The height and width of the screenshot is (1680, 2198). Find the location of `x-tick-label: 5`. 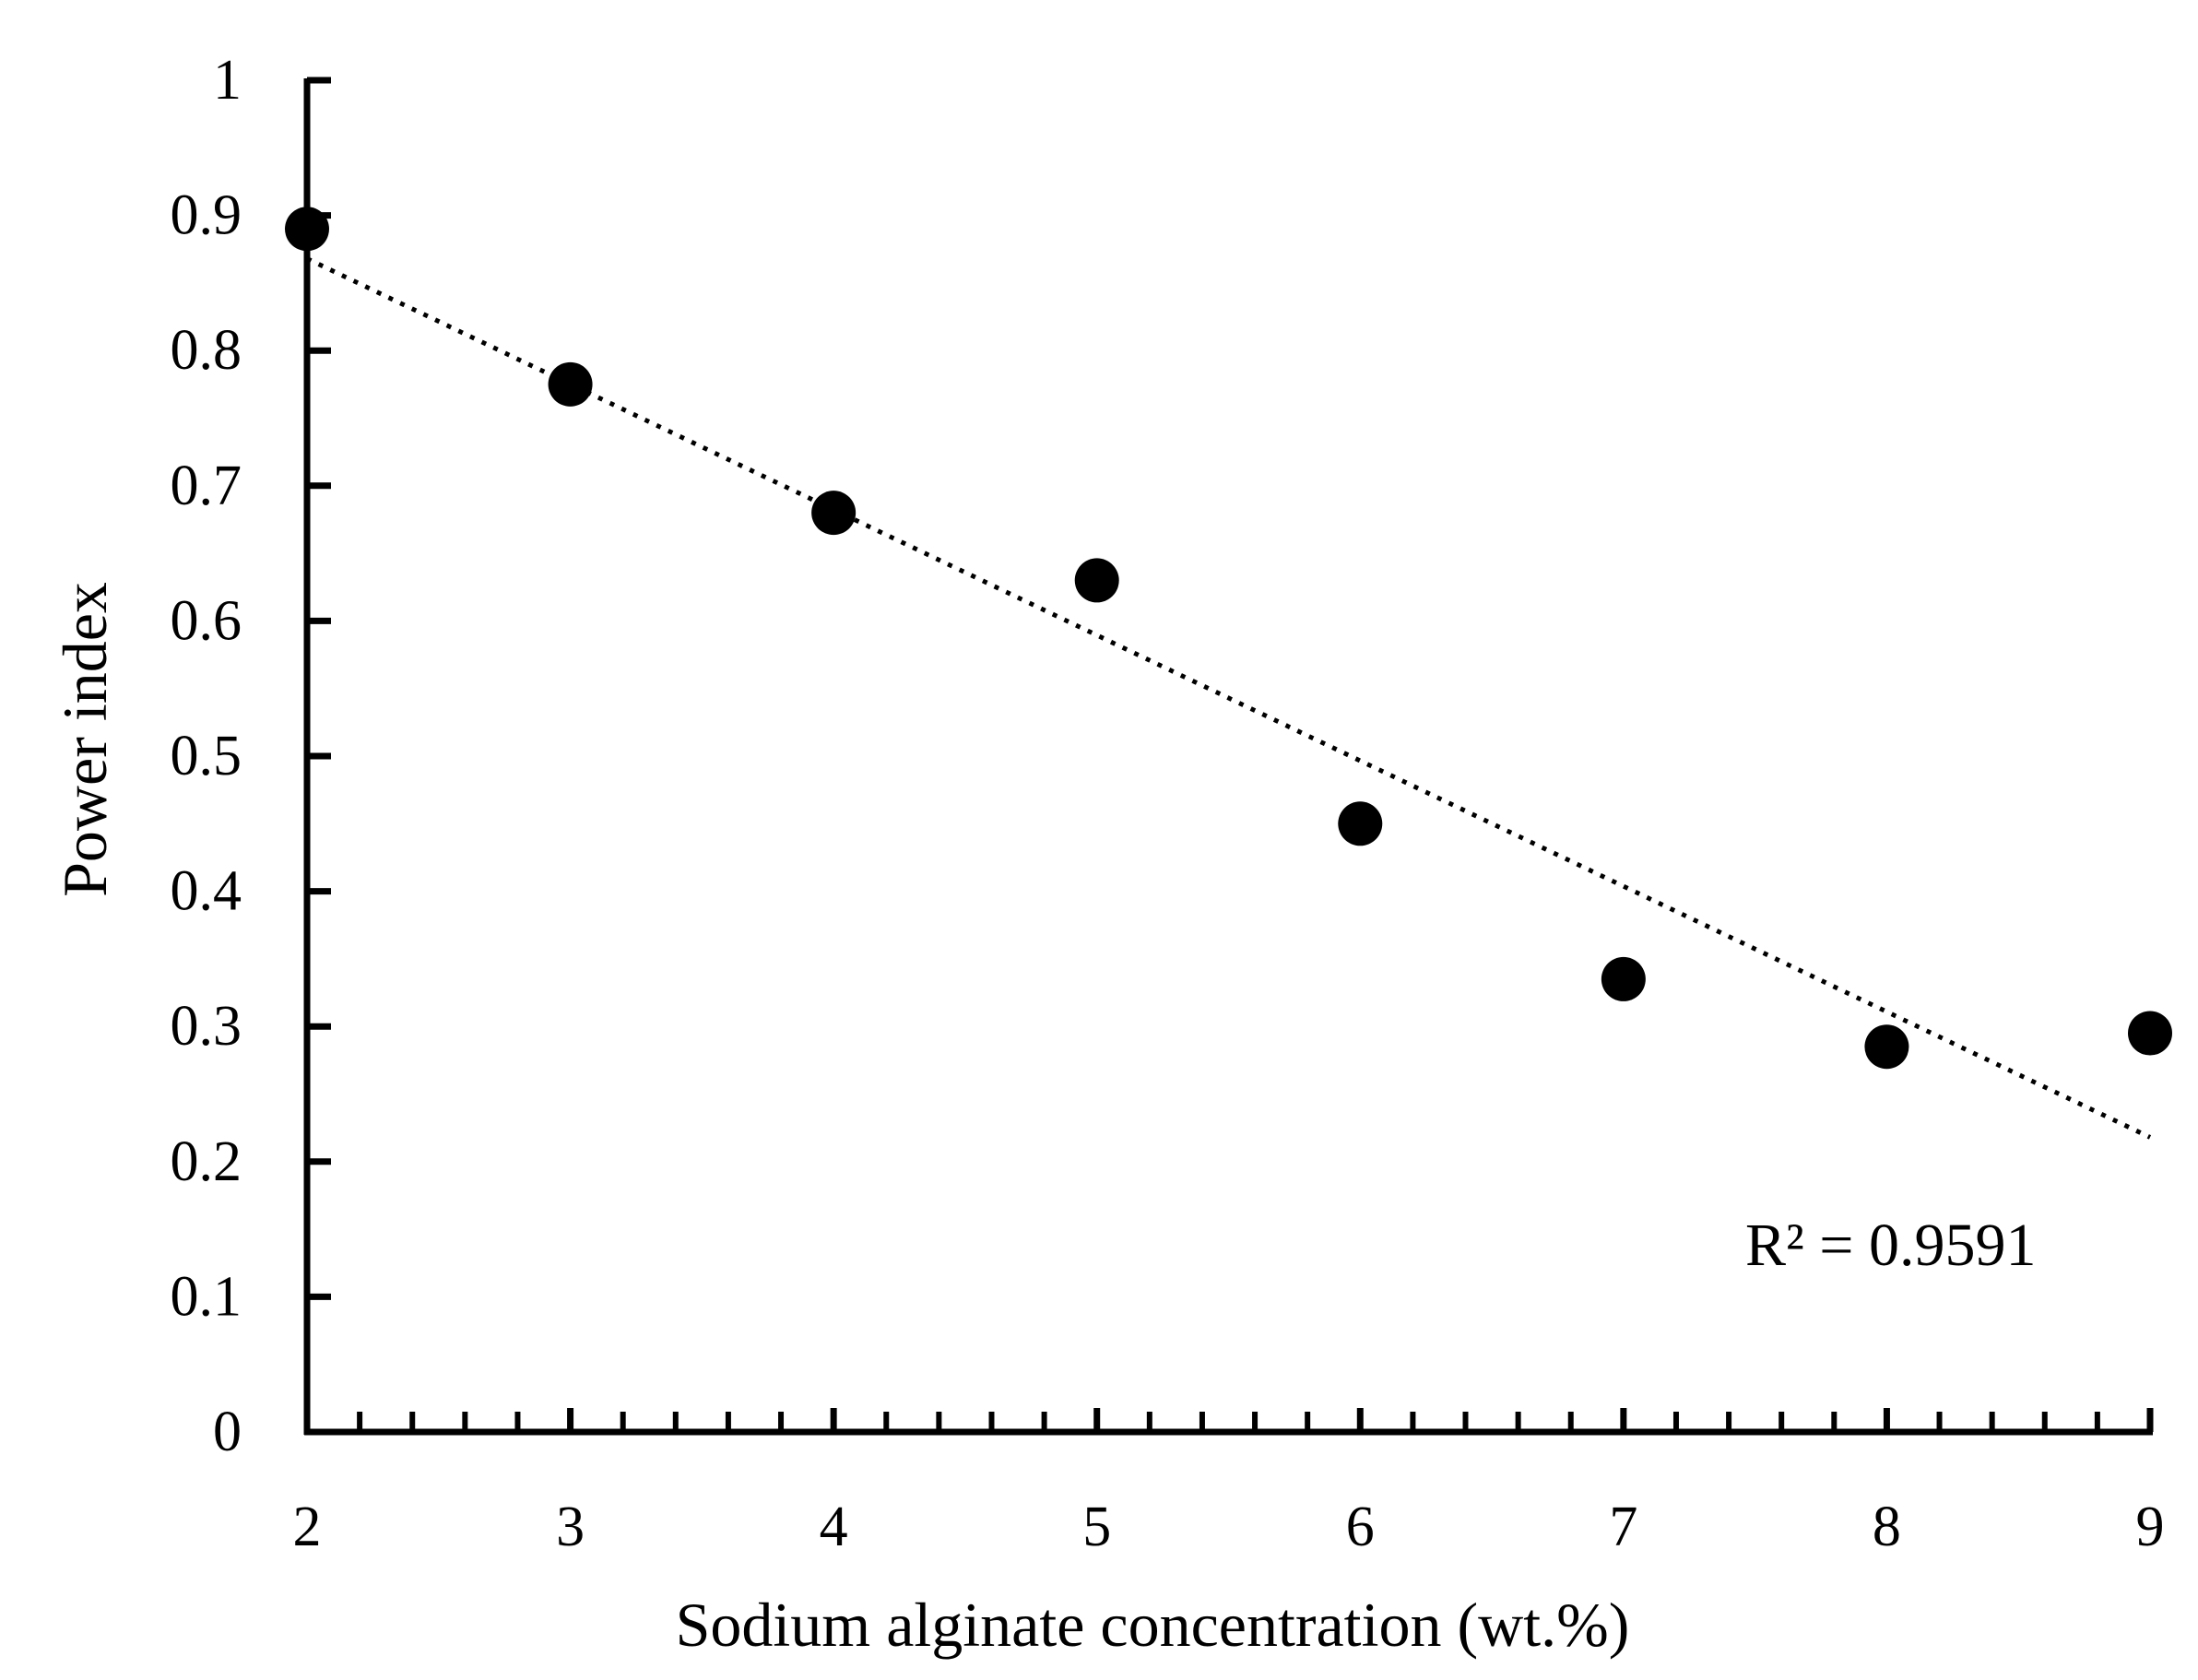

x-tick-label: 5 is located at coordinates (1096, 1527).